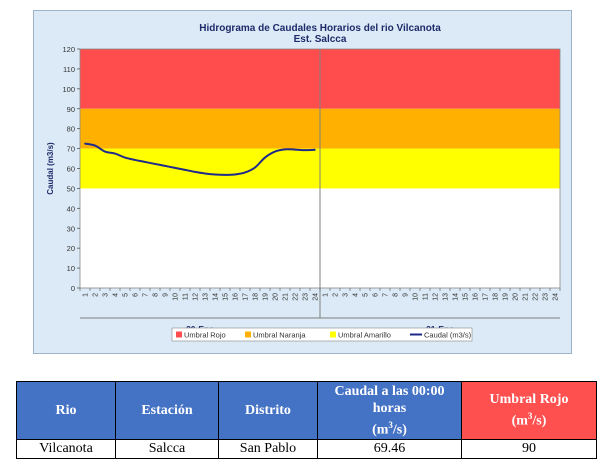 The image size is (609, 465). Describe the element at coordinates (71, 109) in the screenshot. I see `y-tick-label: 90` at that location.